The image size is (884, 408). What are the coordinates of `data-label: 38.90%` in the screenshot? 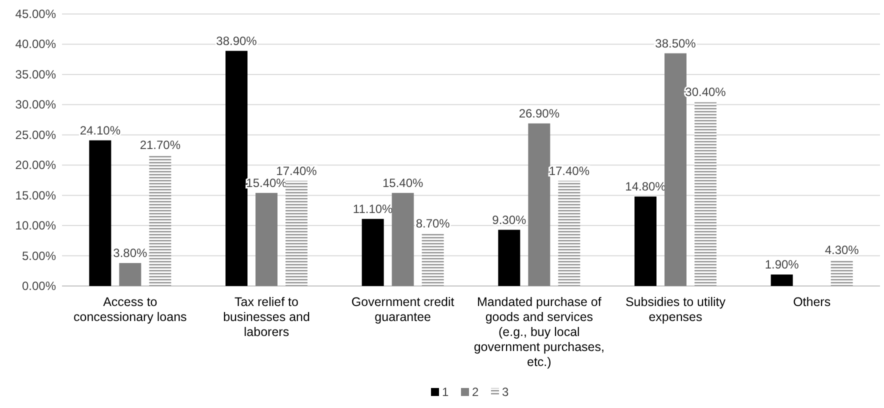 It's located at (237, 41).